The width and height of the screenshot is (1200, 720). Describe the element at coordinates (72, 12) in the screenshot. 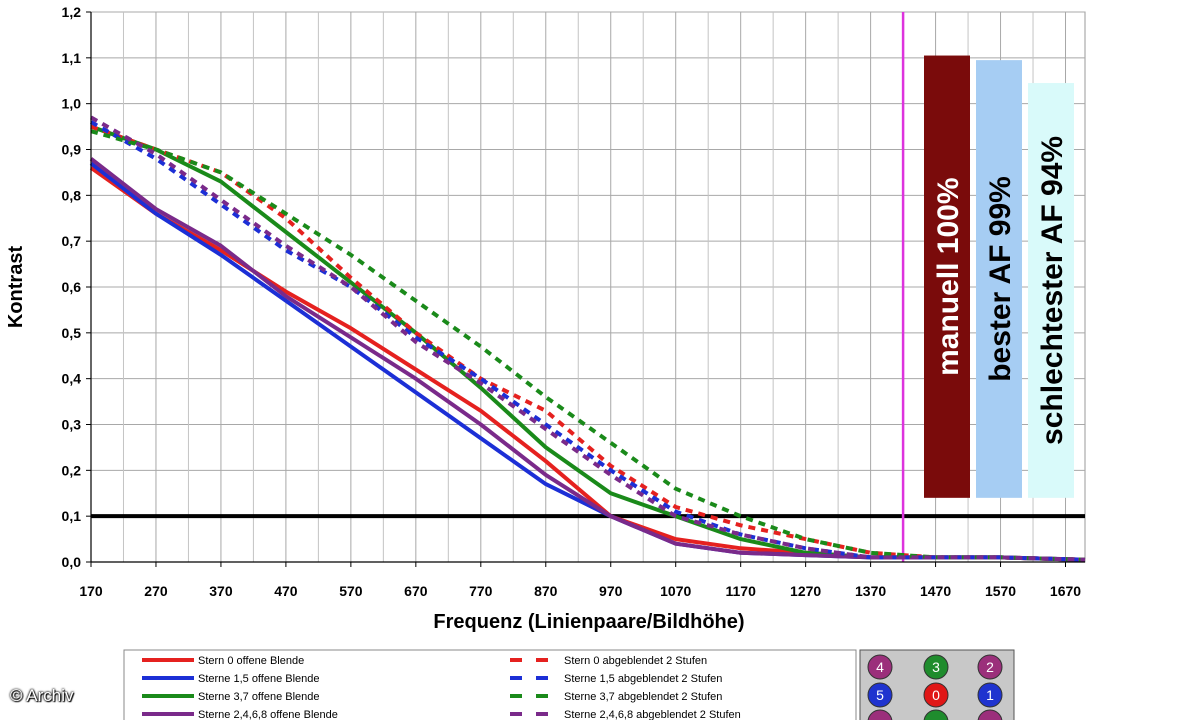

I see `y-tick-label: 1,2` at that location.